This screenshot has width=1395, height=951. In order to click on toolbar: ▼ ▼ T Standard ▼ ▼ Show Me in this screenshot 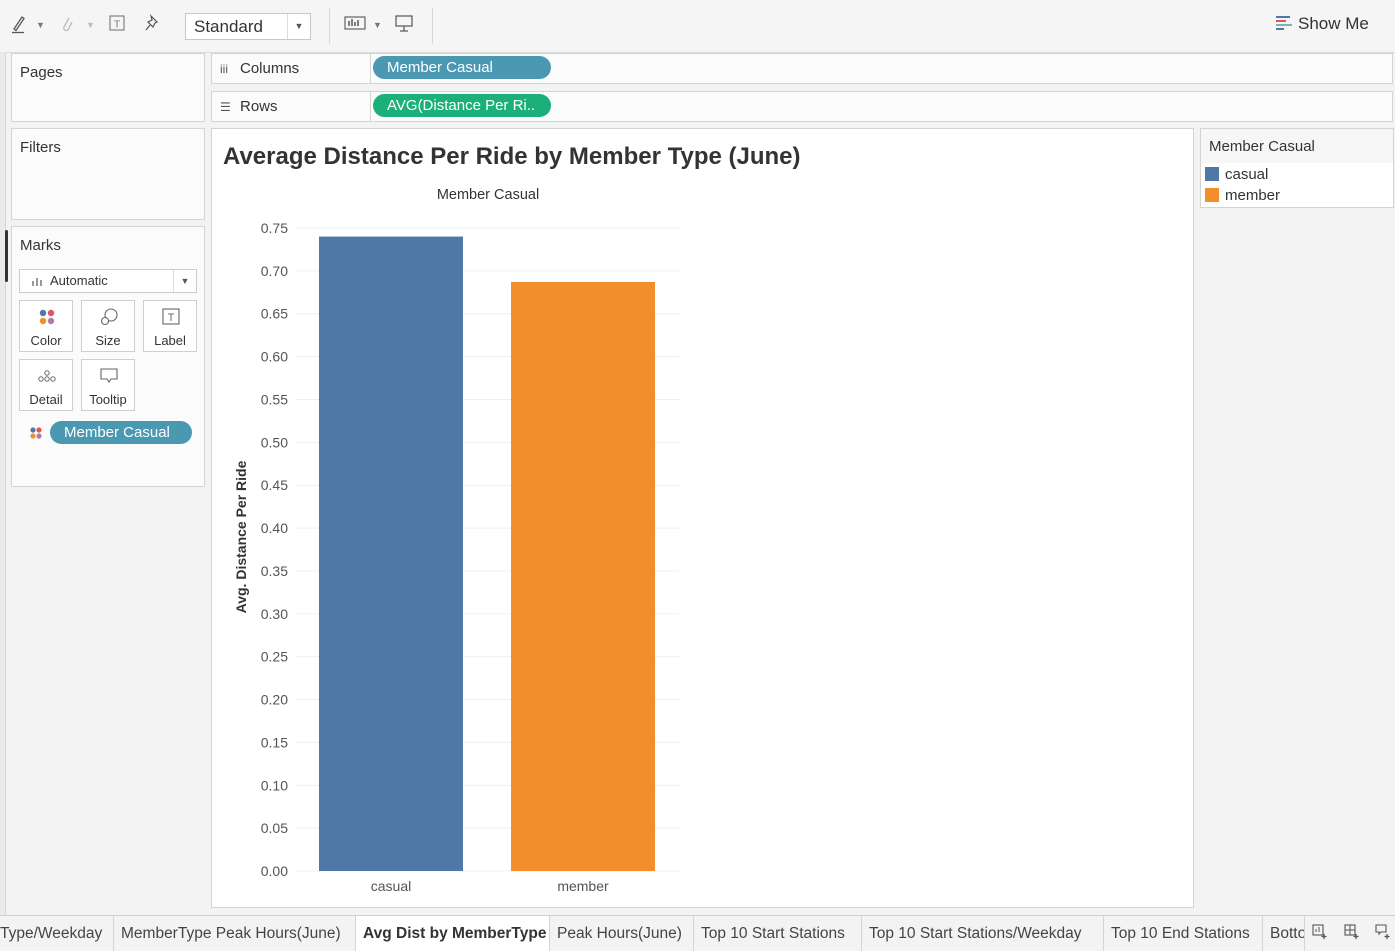, I will do `click(697, 26)`.